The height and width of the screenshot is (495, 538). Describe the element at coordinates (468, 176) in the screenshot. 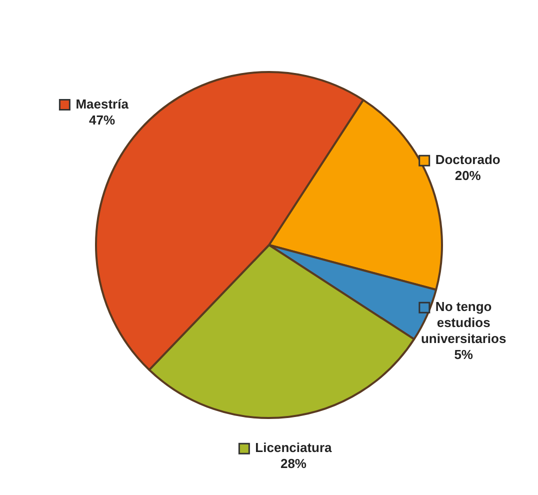

I see `data-label: 20%` at that location.